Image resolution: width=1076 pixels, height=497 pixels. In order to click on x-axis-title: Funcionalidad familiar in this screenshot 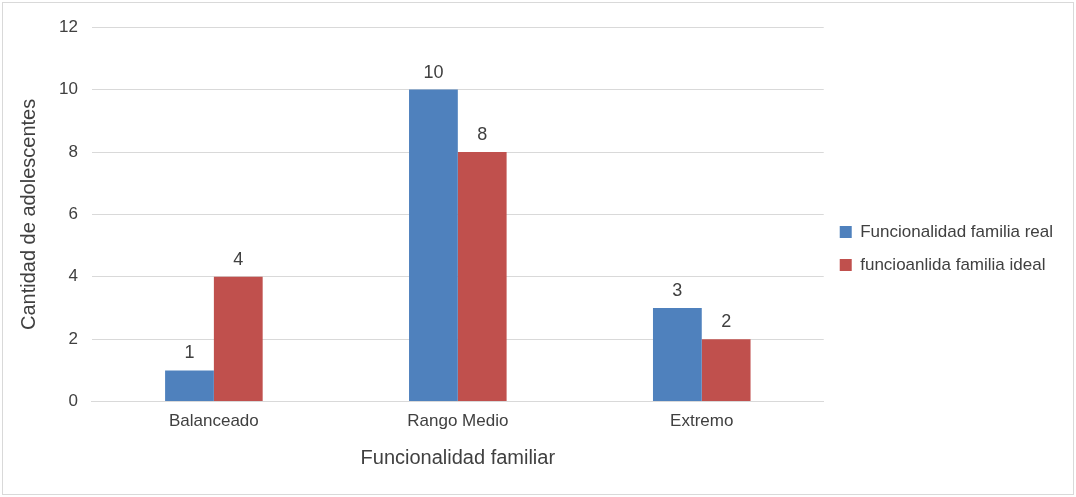, I will do `click(458, 456)`.